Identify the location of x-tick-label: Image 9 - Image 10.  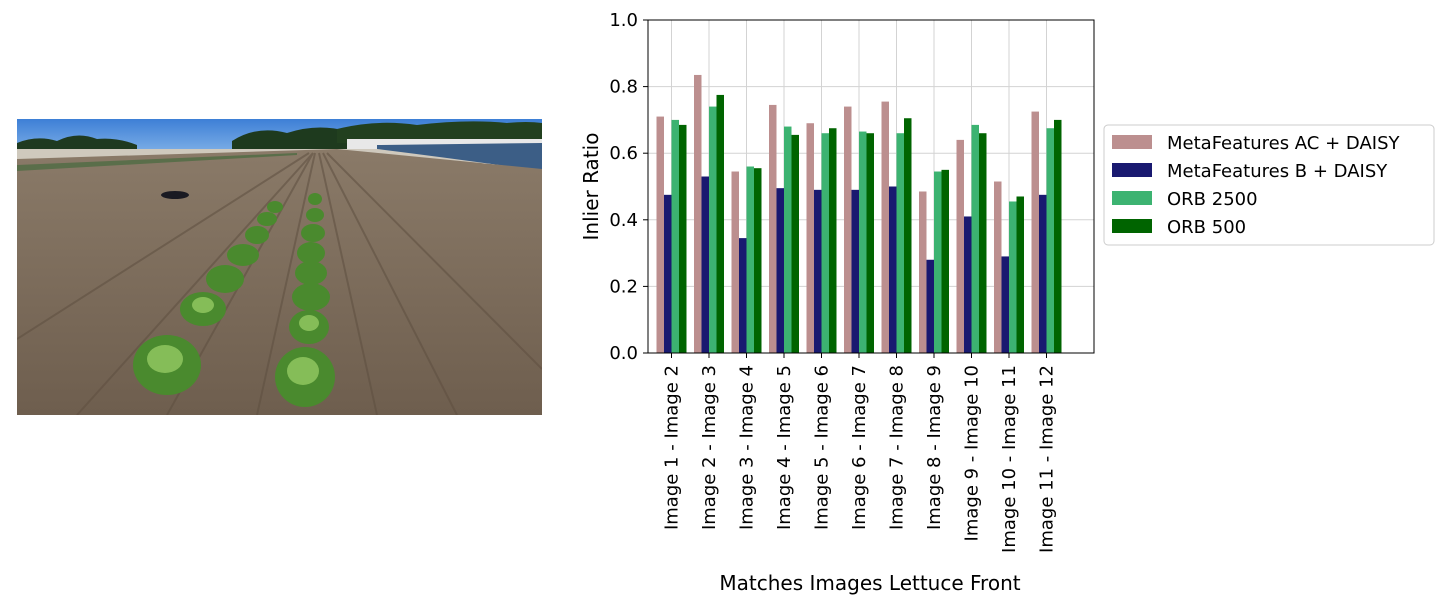
(972, 453).